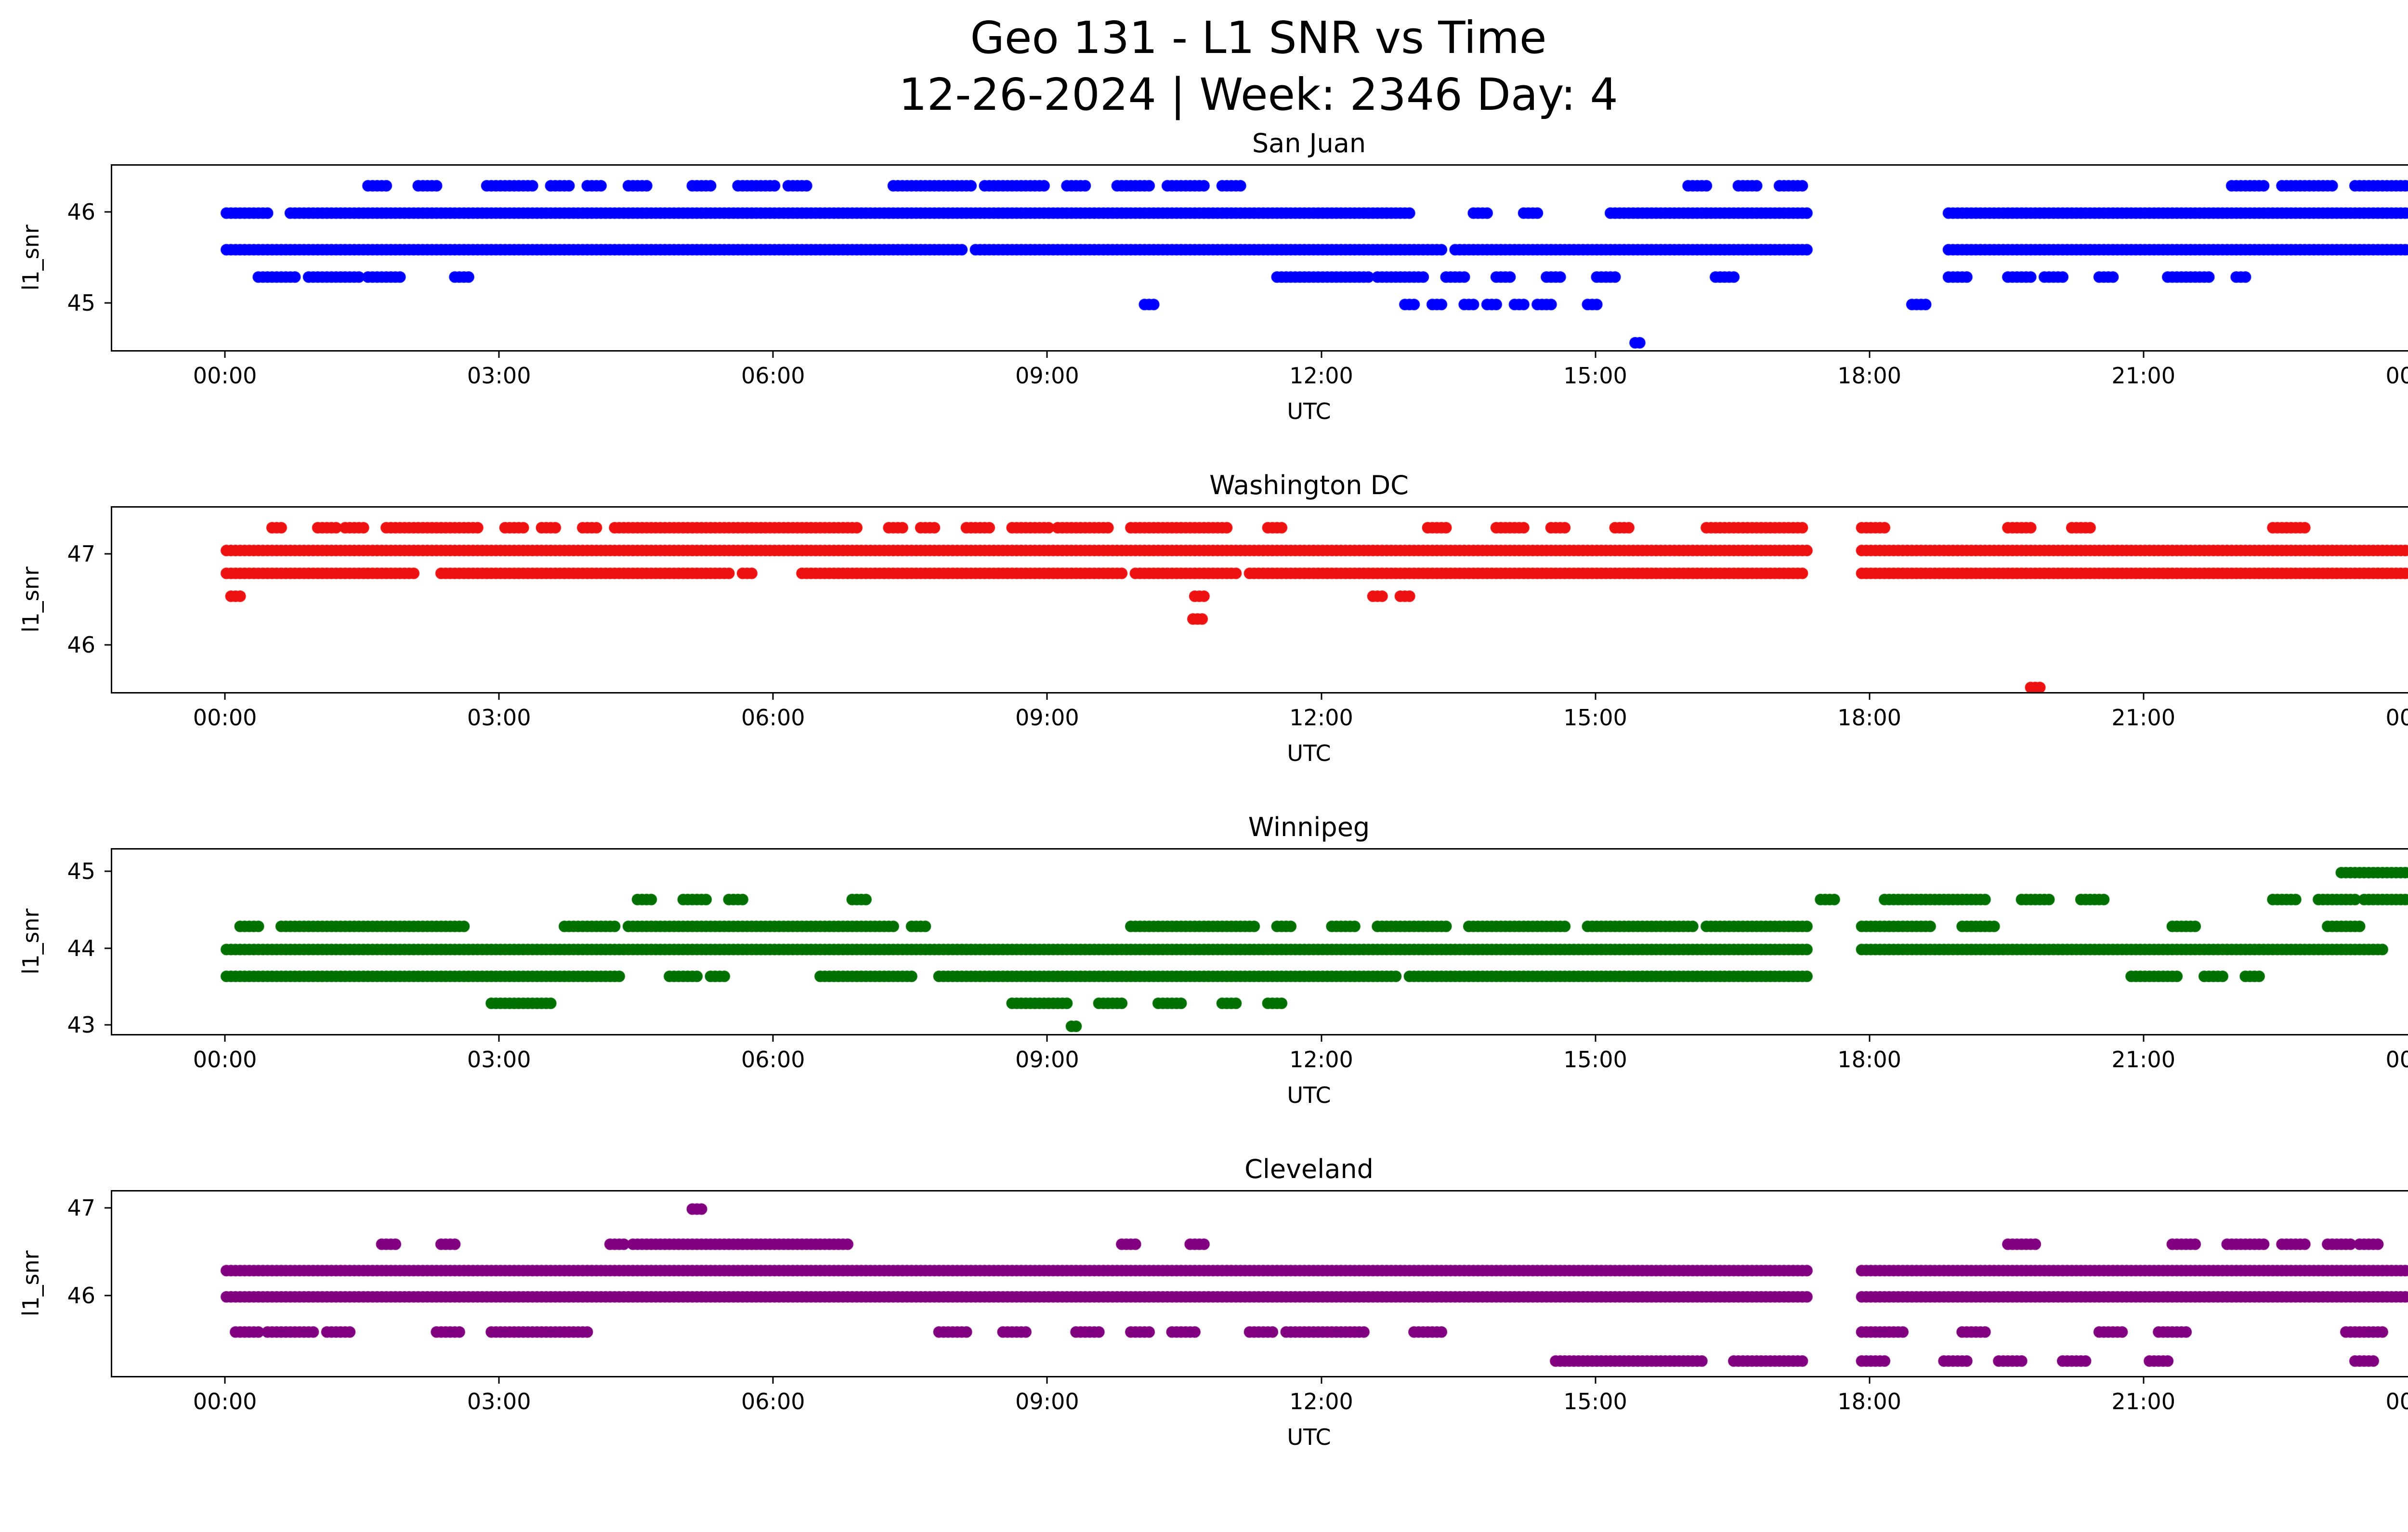 This screenshot has height=1532, width=2408. Describe the element at coordinates (55, 943) in the screenshot. I see `y-axis-ticks: 43 44 45` at that location.